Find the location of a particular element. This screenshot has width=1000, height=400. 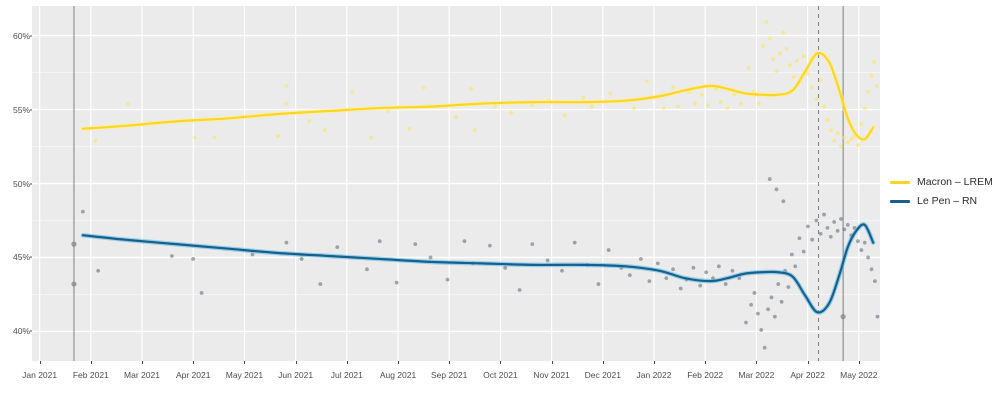

legend-item-lepen: Le Pen – RN is located at coordinates (941, 201).